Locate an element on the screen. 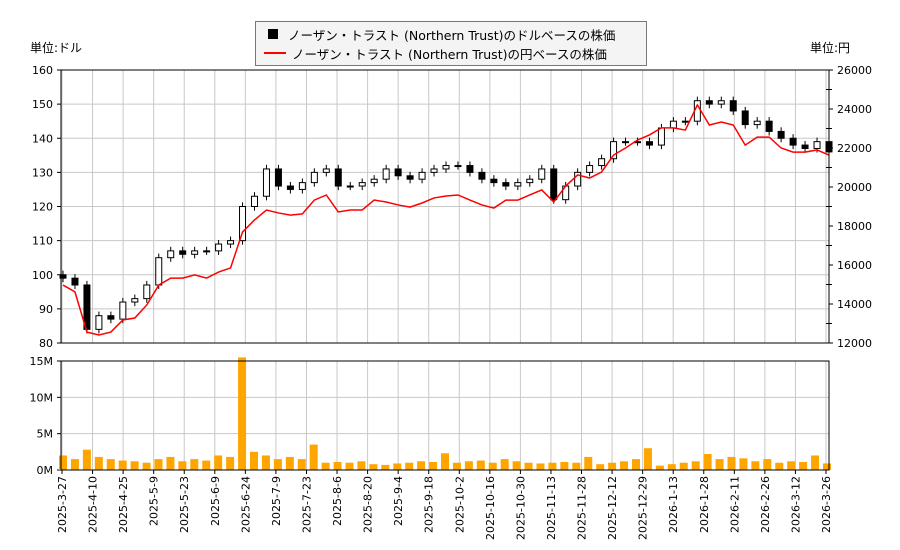 The width and height of the screenshot is (900, 550). volume-tick-label: 0M is located at coordinates (45, 470).